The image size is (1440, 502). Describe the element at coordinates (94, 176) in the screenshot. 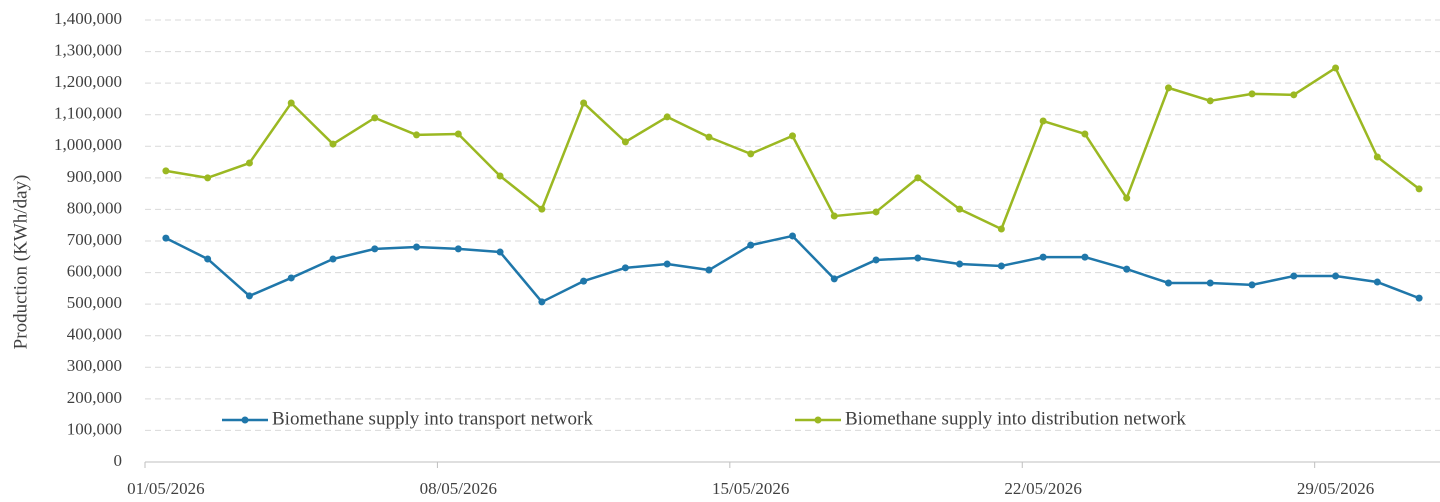

I see `y-tick-label: 900,000` at that location.